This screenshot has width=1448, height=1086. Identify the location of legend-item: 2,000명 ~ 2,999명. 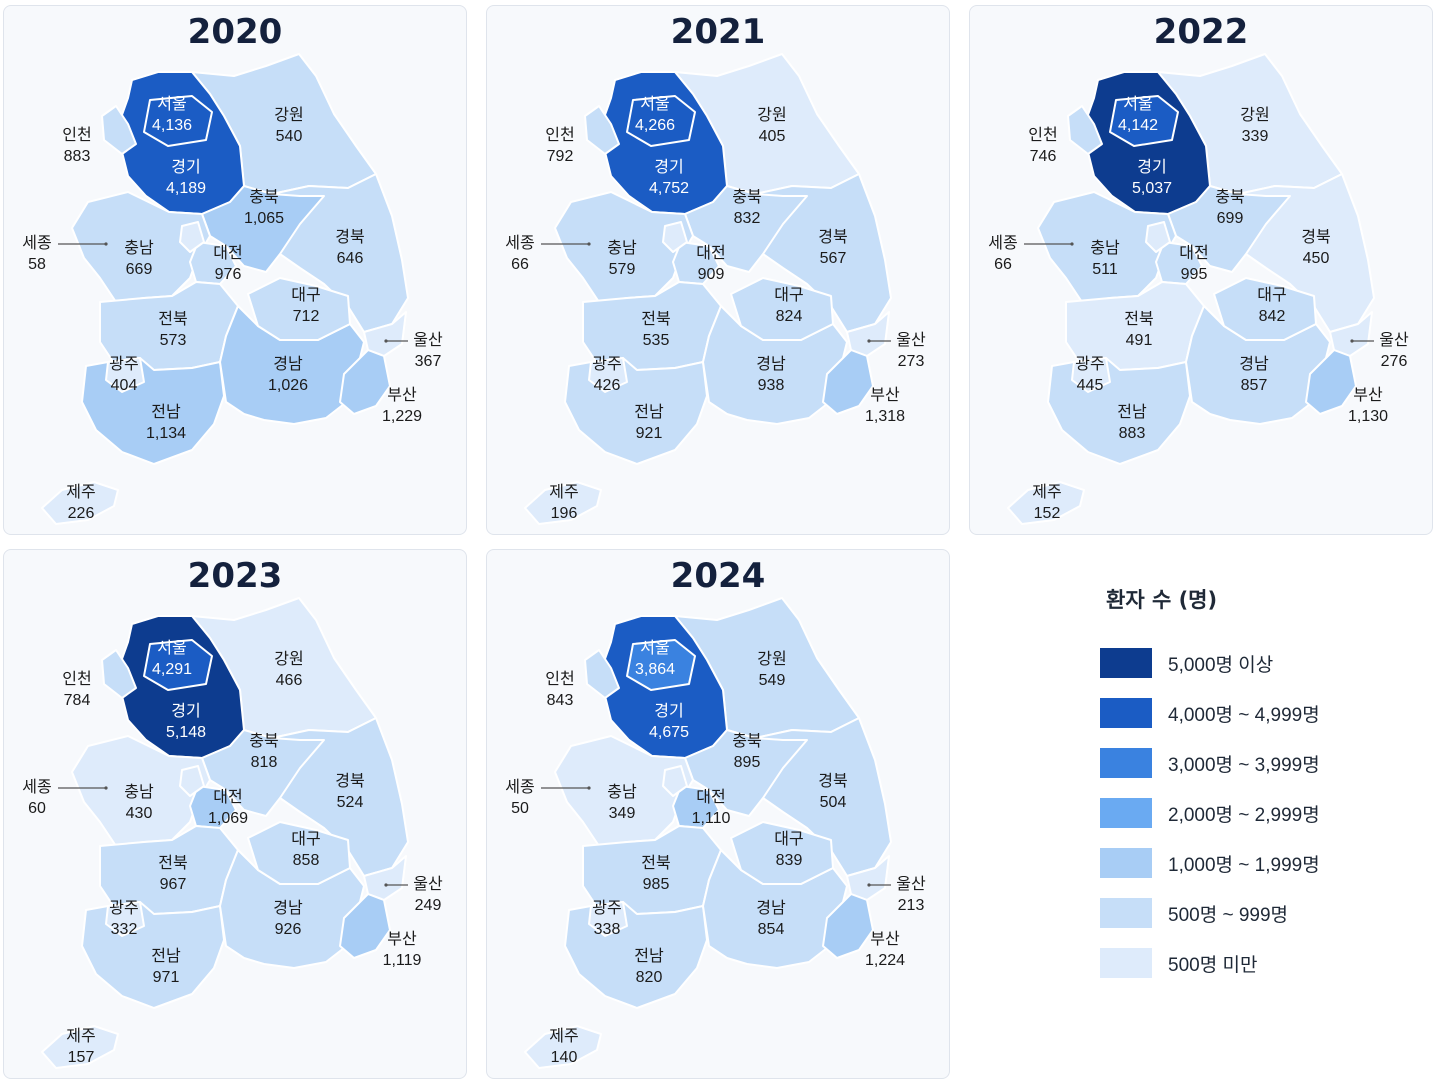
(1250, 813).